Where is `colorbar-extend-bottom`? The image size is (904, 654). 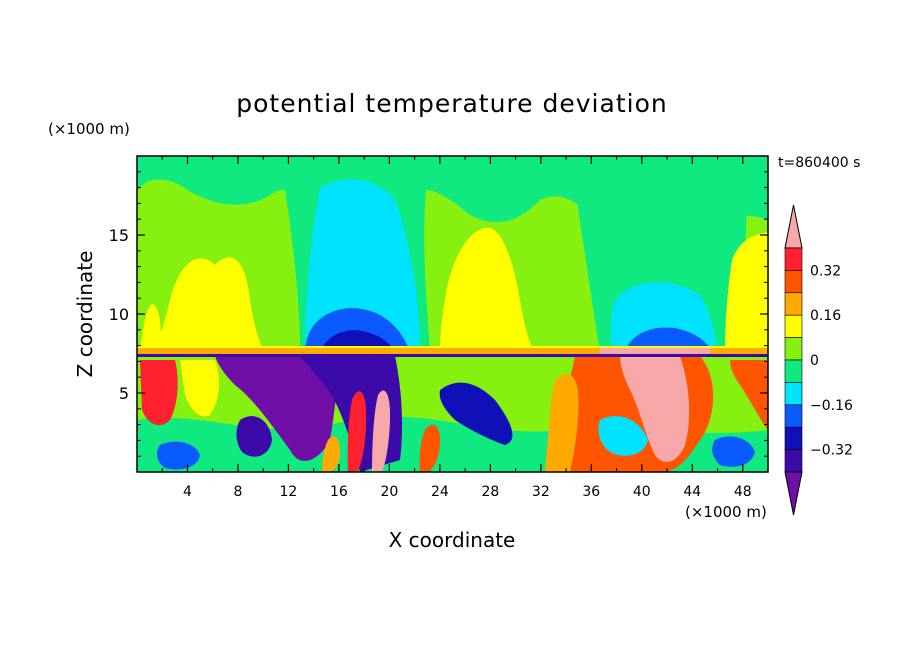 colorbar-extend-bottom is located at coordinates (793, 493).